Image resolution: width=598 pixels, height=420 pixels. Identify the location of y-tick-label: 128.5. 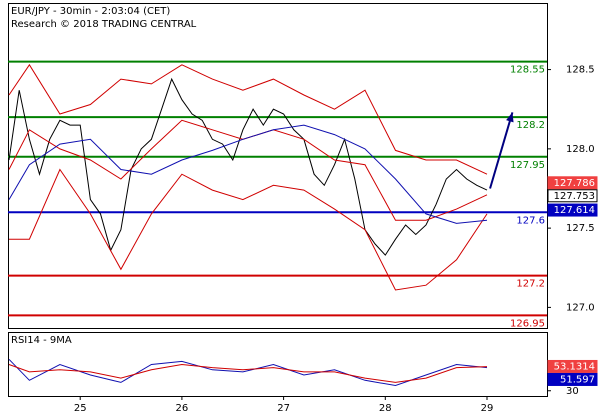
(580, 70).